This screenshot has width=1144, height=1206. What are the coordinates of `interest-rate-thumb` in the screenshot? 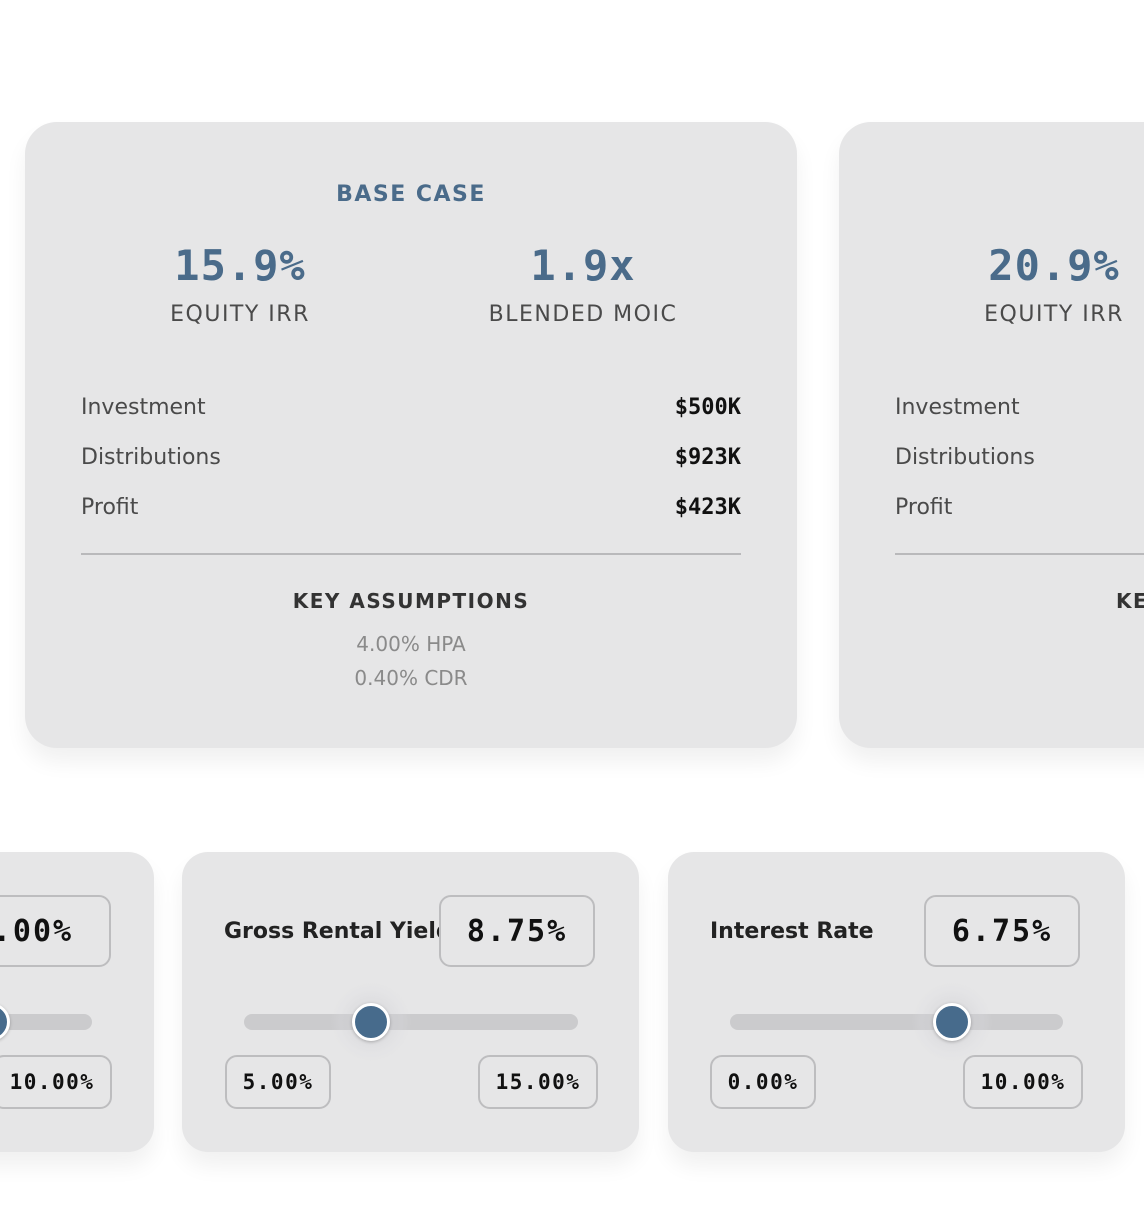 It's located at (951, 1022).